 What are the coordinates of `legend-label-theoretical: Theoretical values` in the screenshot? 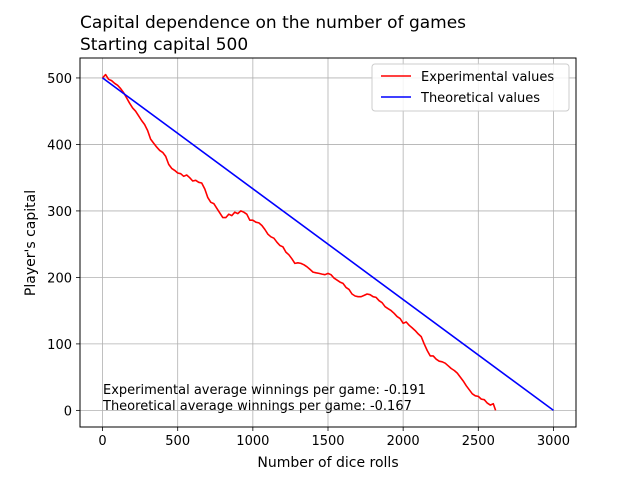 It's located at (480, 98).